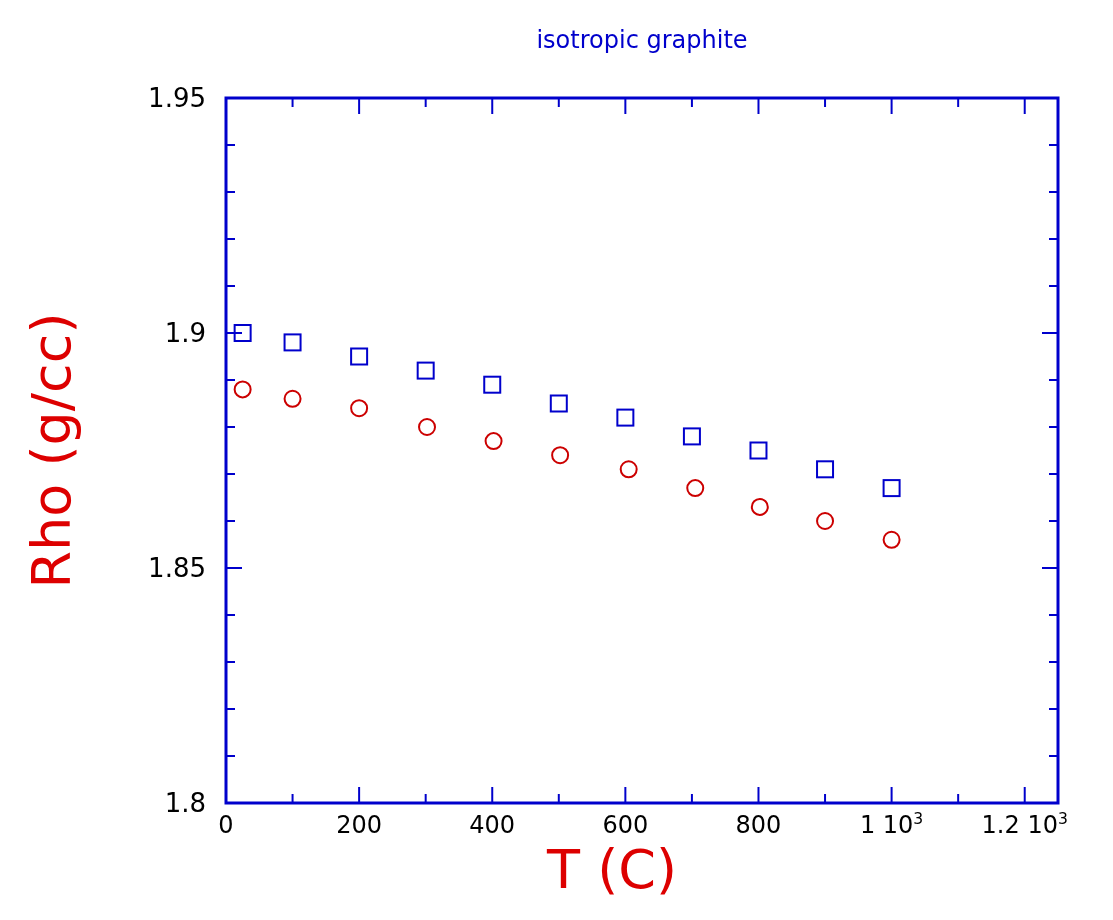 The width and height of the screenshot is (1113, 920). I want to click on y-tick-label: 1.9, so click(185, 333).